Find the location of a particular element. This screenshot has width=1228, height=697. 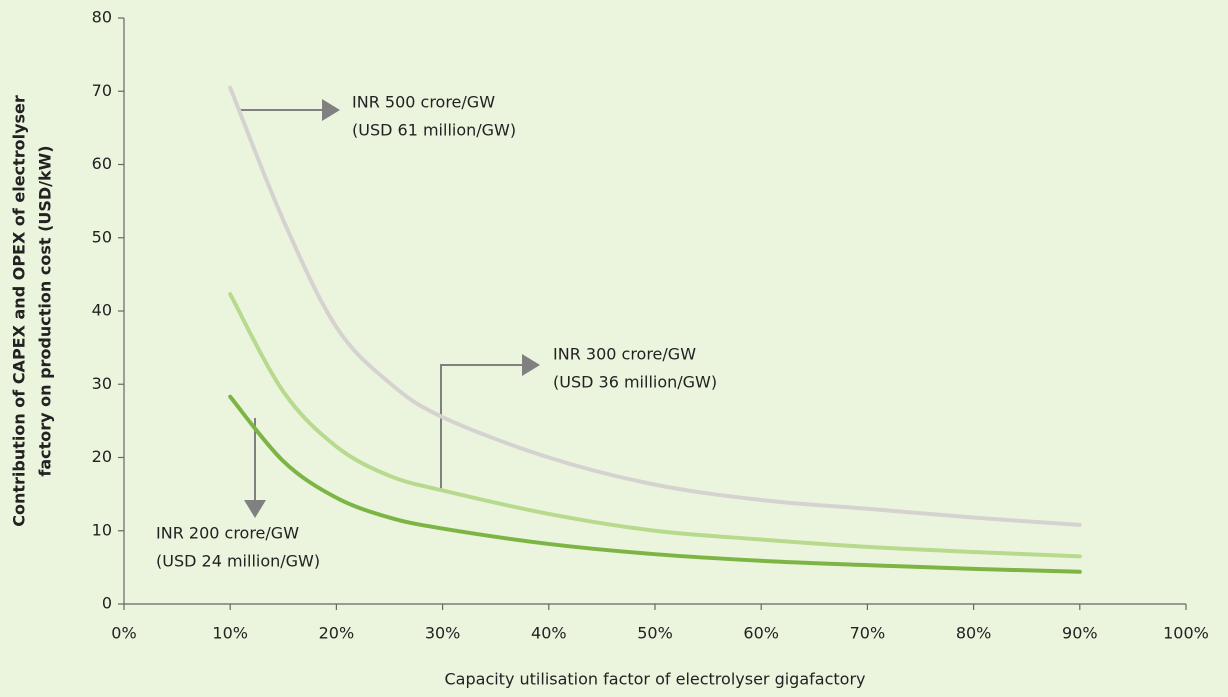

annotation-arrows is located at coordinates (390, 308).